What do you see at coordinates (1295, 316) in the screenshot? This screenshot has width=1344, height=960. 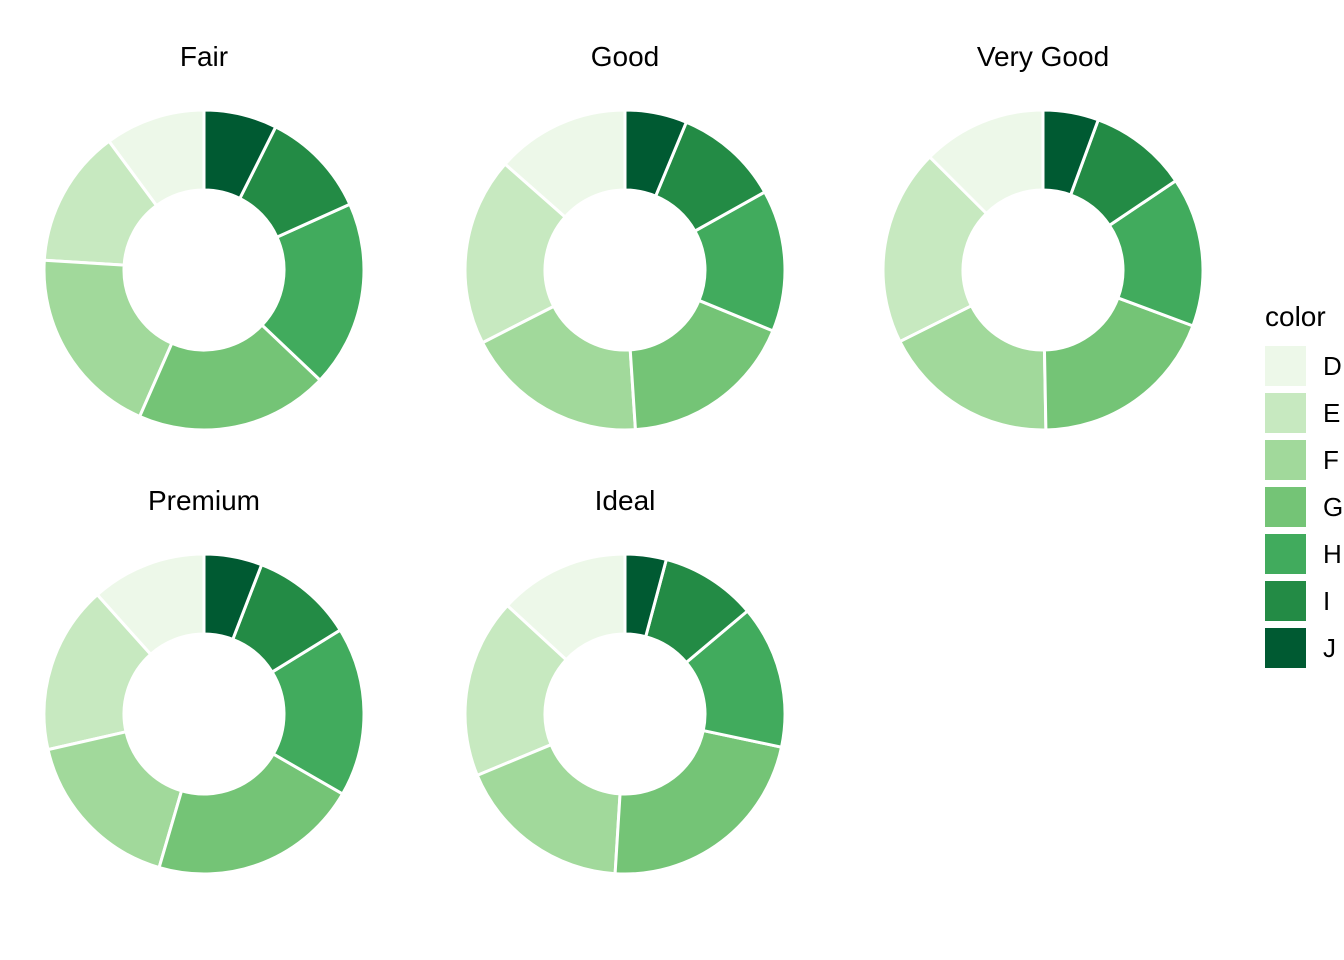 I see `legend-title: color` at bounding box center [1295, 316].